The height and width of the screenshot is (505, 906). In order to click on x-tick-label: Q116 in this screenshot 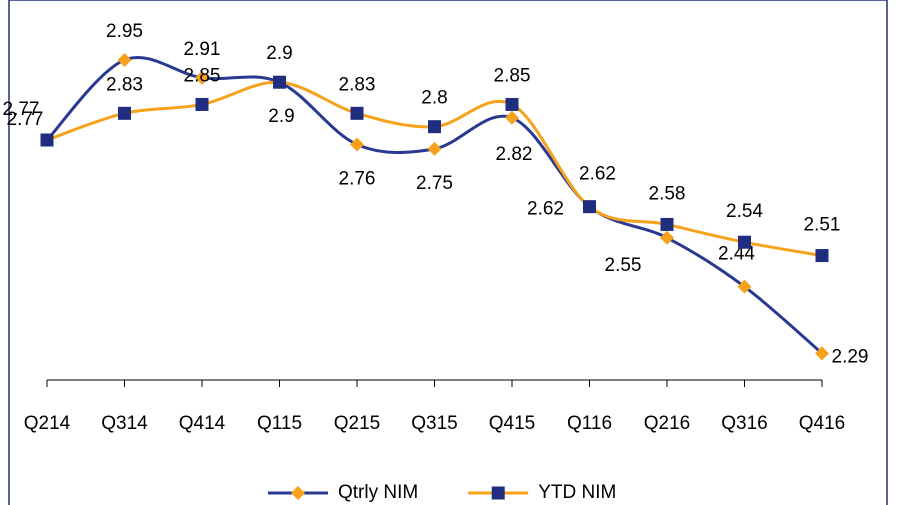, I will do `click(589, 423)`.